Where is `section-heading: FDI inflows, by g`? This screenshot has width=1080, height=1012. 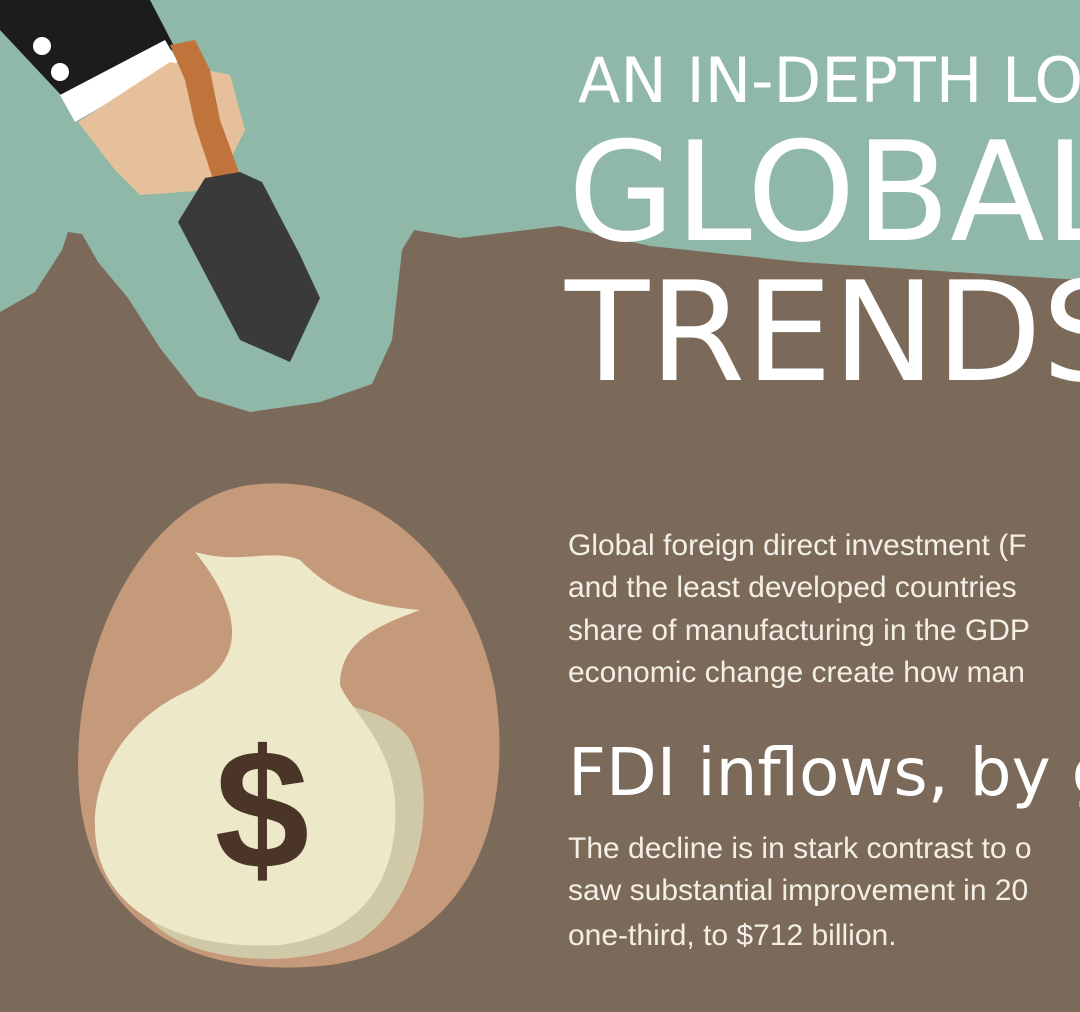
section-heading: FDI inflows, by g is located at coordinates (824, 772).